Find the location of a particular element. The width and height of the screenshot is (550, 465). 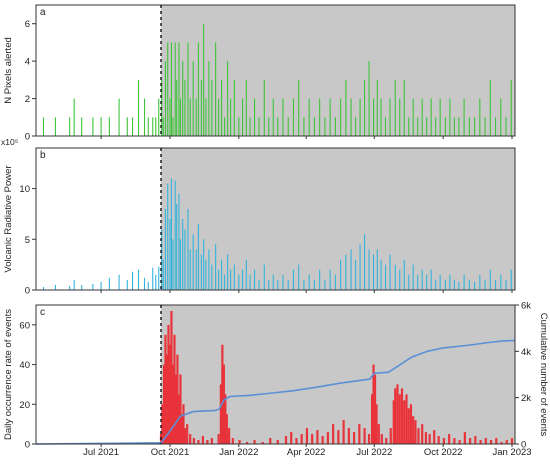

y-axis-label: Volcanic Radiative Power is located at coordinates (8, 218).